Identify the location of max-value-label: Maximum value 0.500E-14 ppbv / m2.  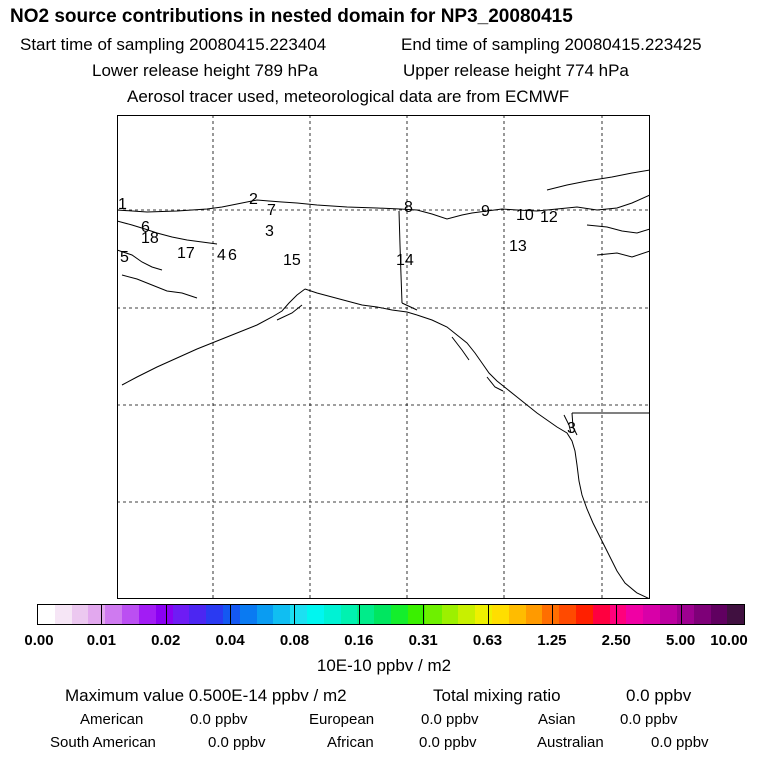
(206, 695).